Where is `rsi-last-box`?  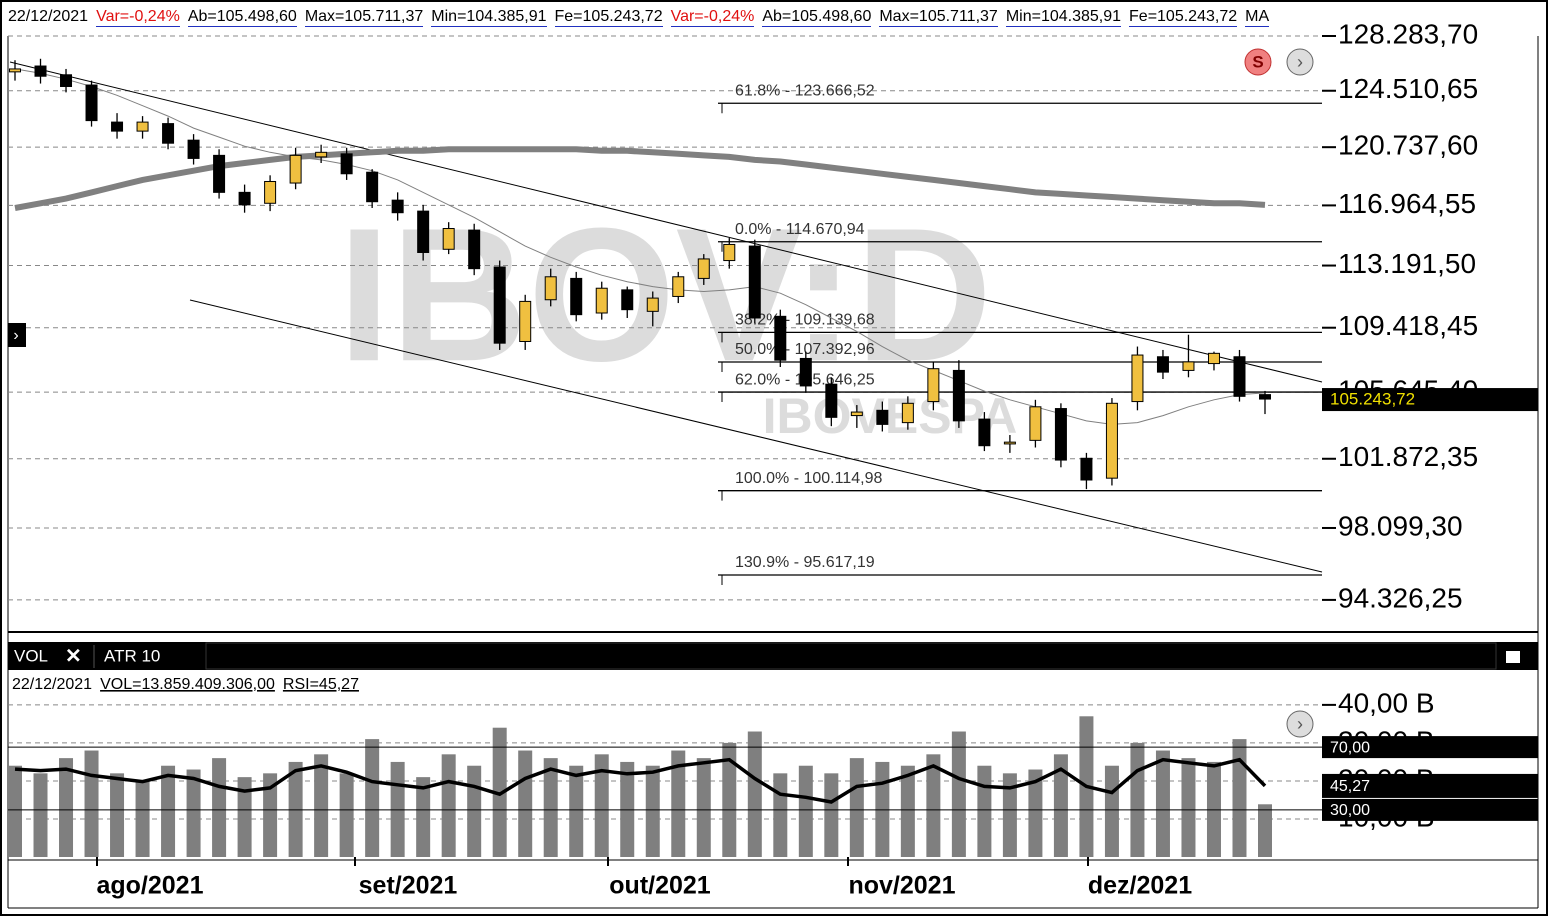
rsi-last-box is located at coordinates (1430, 785).